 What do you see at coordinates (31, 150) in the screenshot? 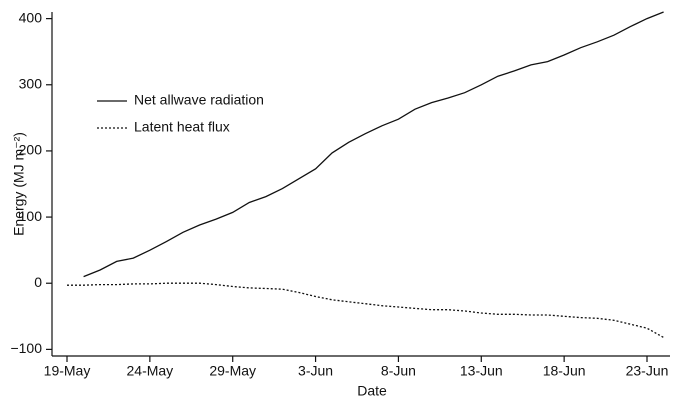
I see `y-tick-label: 200` at bounding box center [31, 150].